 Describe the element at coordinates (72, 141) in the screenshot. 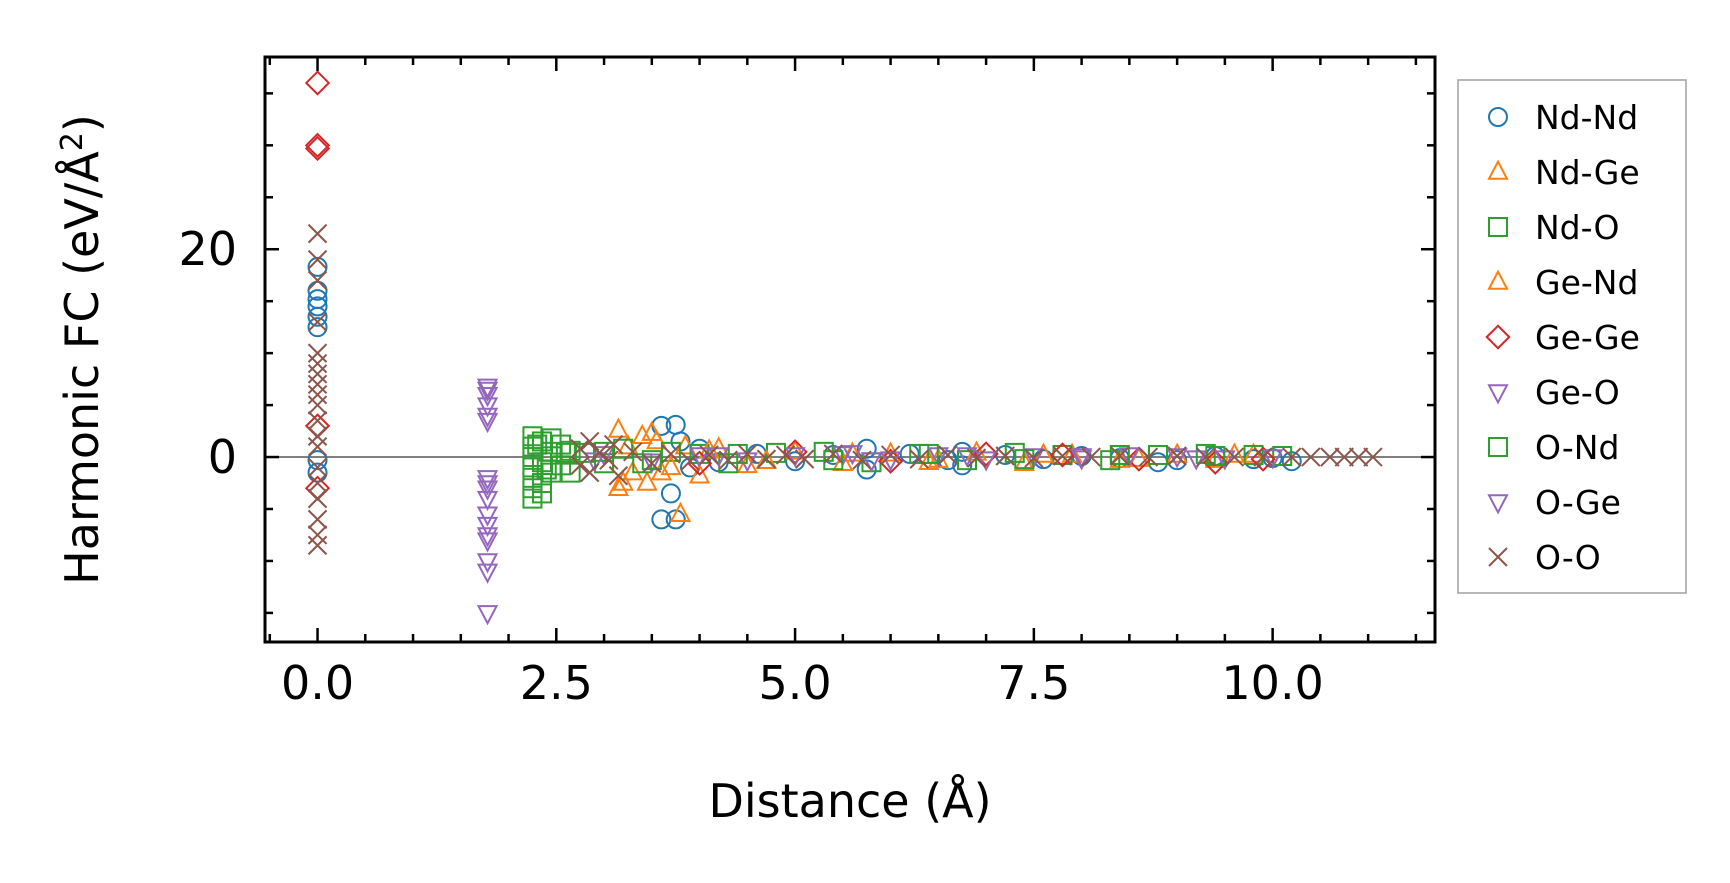

I see `y-axis-label-superscript: 2` at that location.